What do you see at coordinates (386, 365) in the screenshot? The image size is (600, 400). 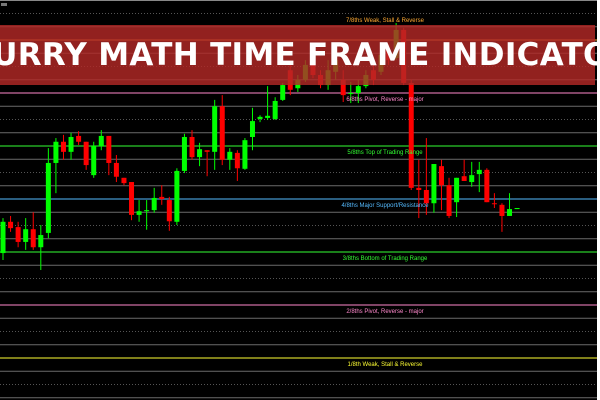 I see `murrey-level-label: 1/8th Weak, Stall & Reverse` at bounding box center [386, 365].